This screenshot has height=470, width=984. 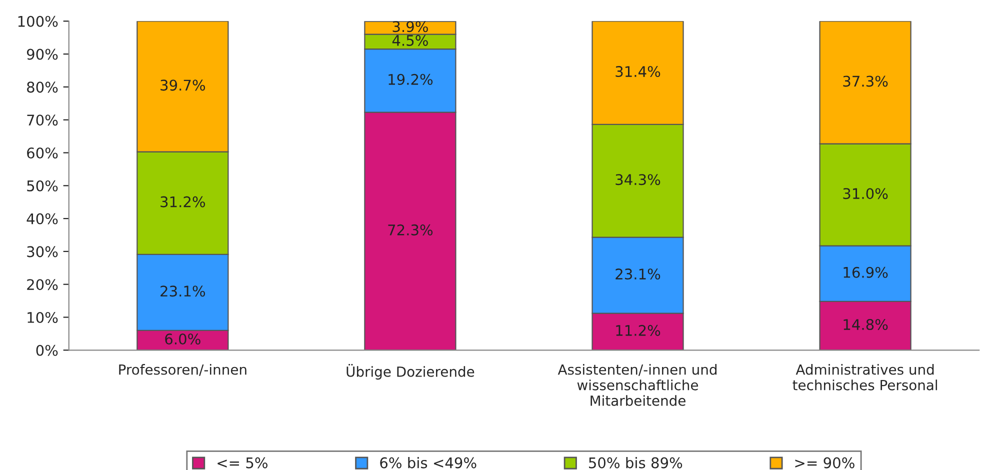 I want to click on y-tick-label: 0%, so click(x=47, y=350).